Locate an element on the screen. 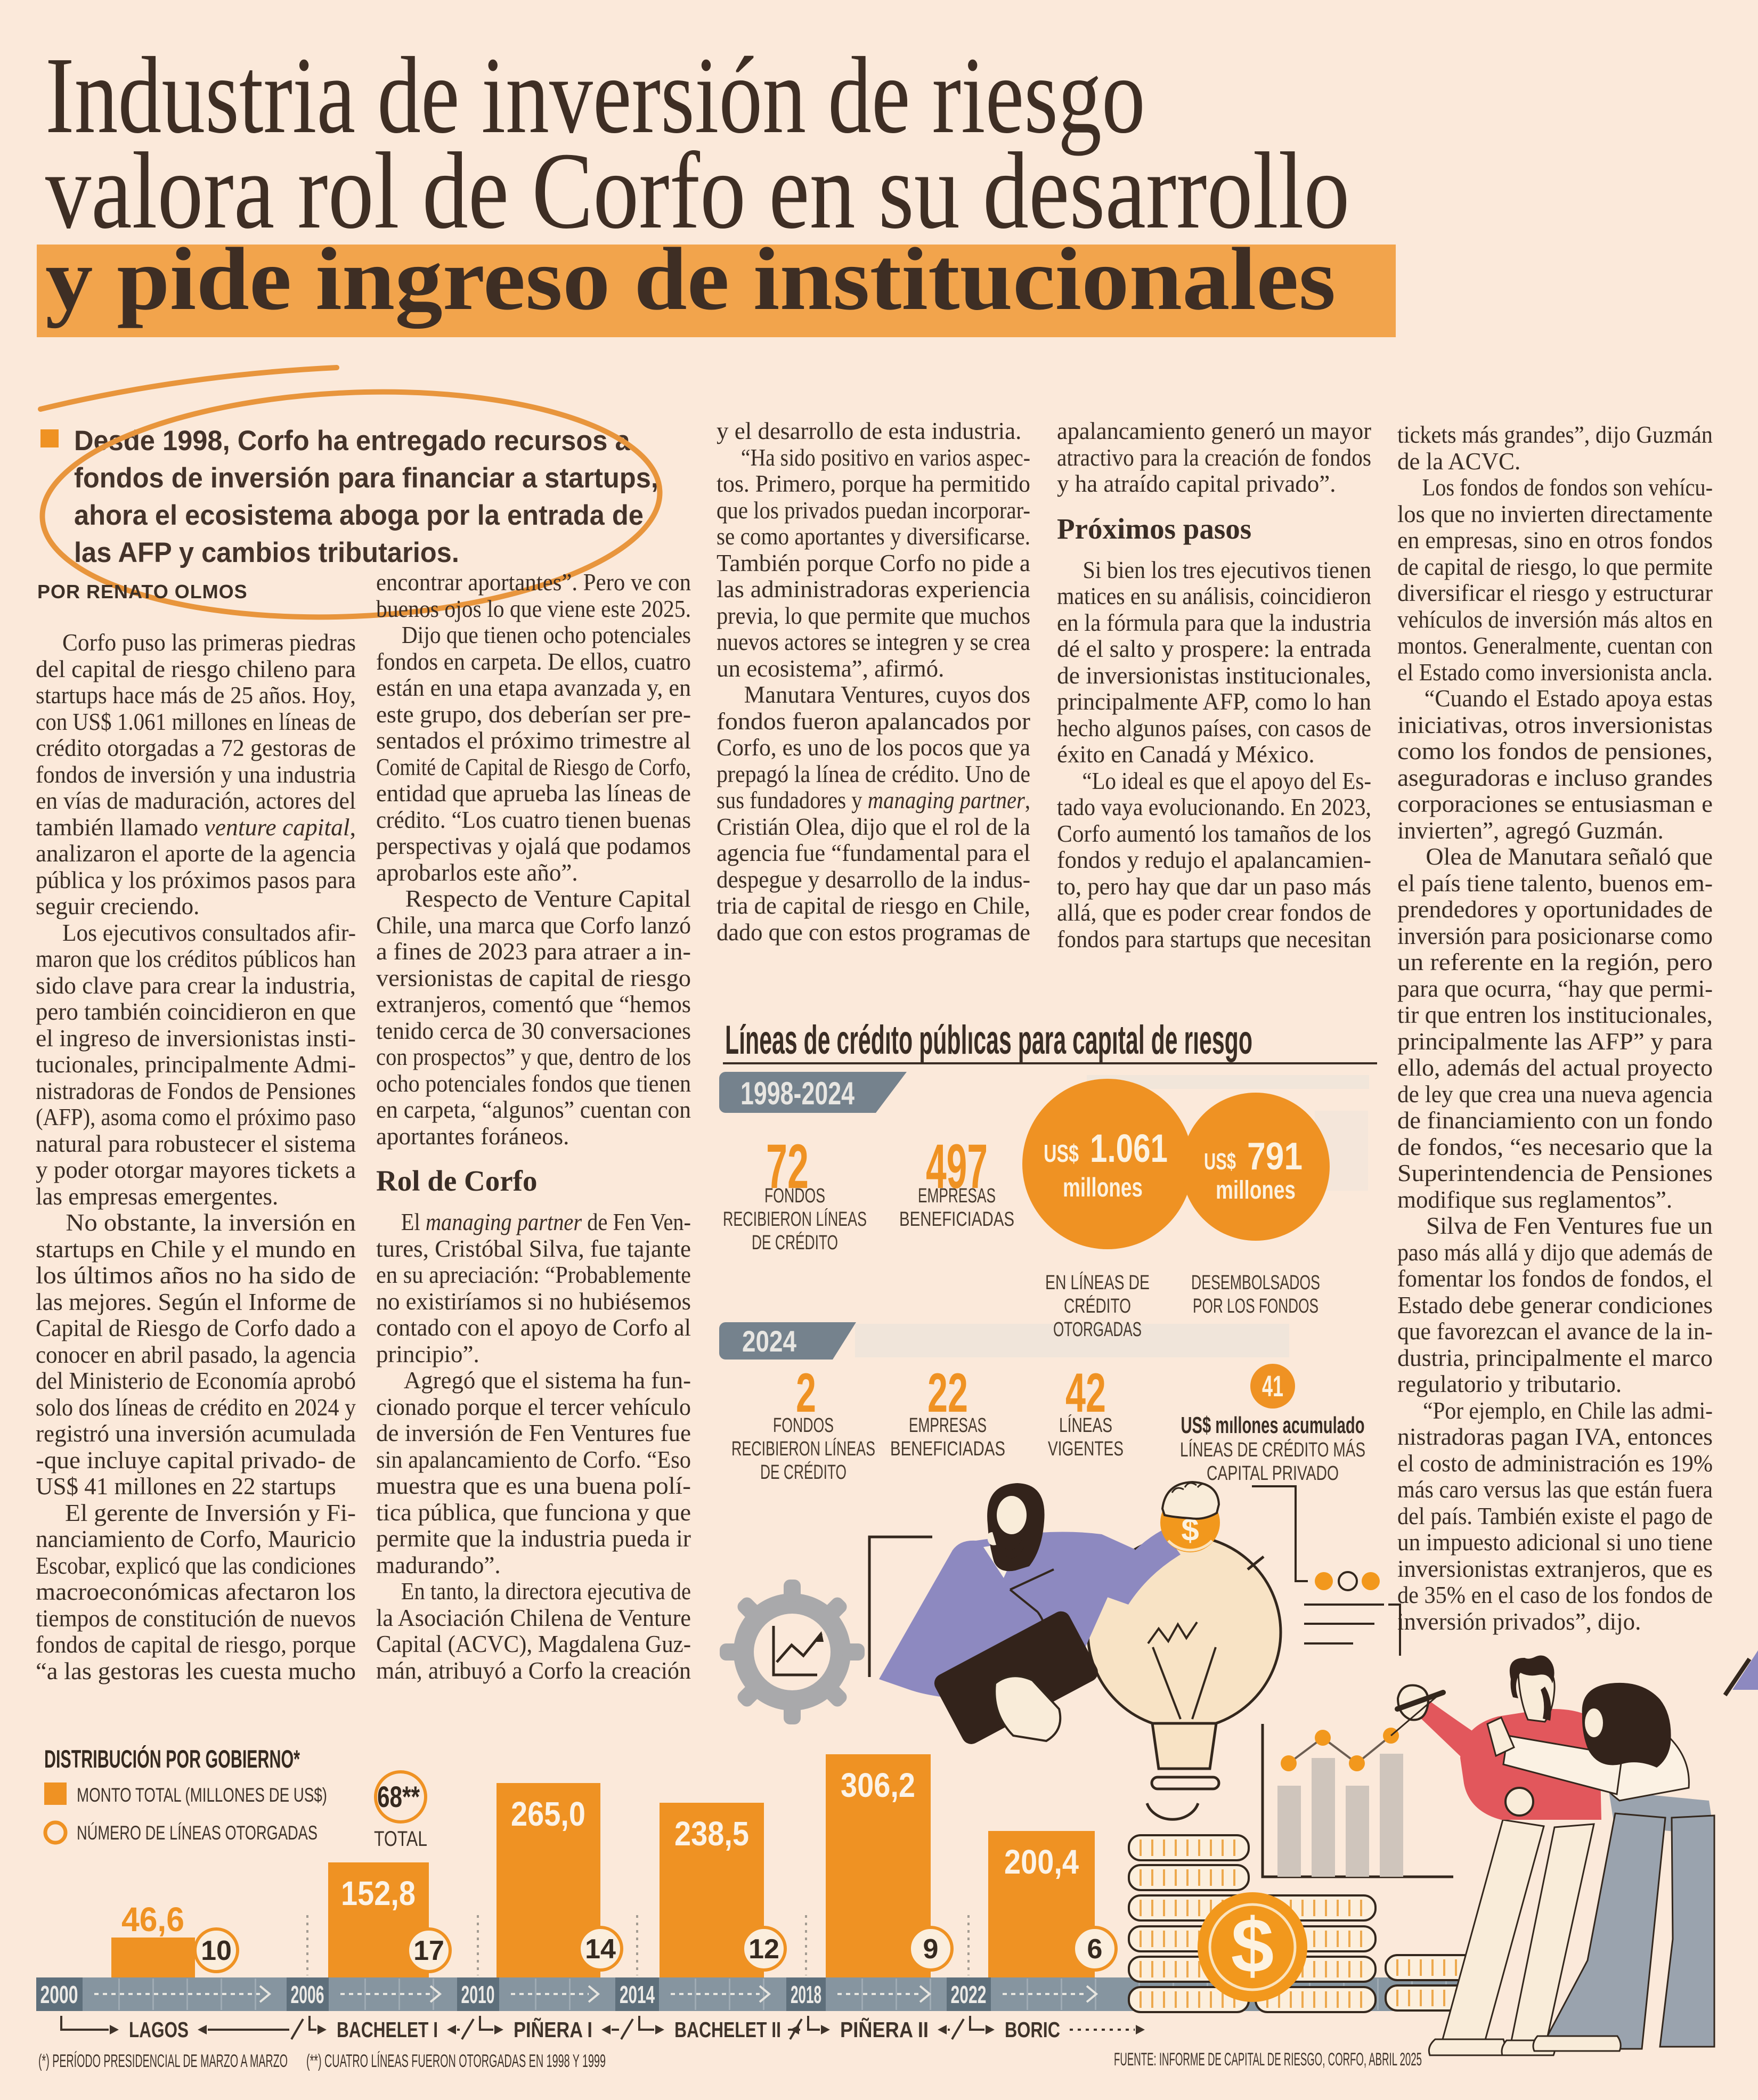 The width and height of the screenshot is (1758, 2100). svg-text: 17 is located at coordinates (428, 1950).